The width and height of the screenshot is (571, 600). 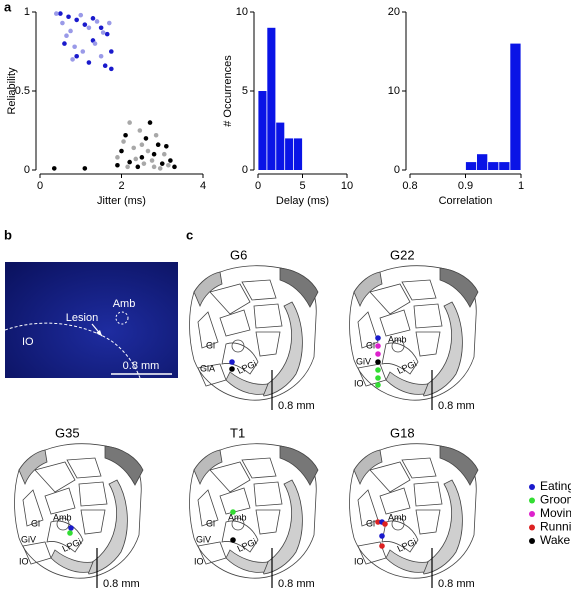 I want to click on region-label: GiV, so click(x=28, y=539).